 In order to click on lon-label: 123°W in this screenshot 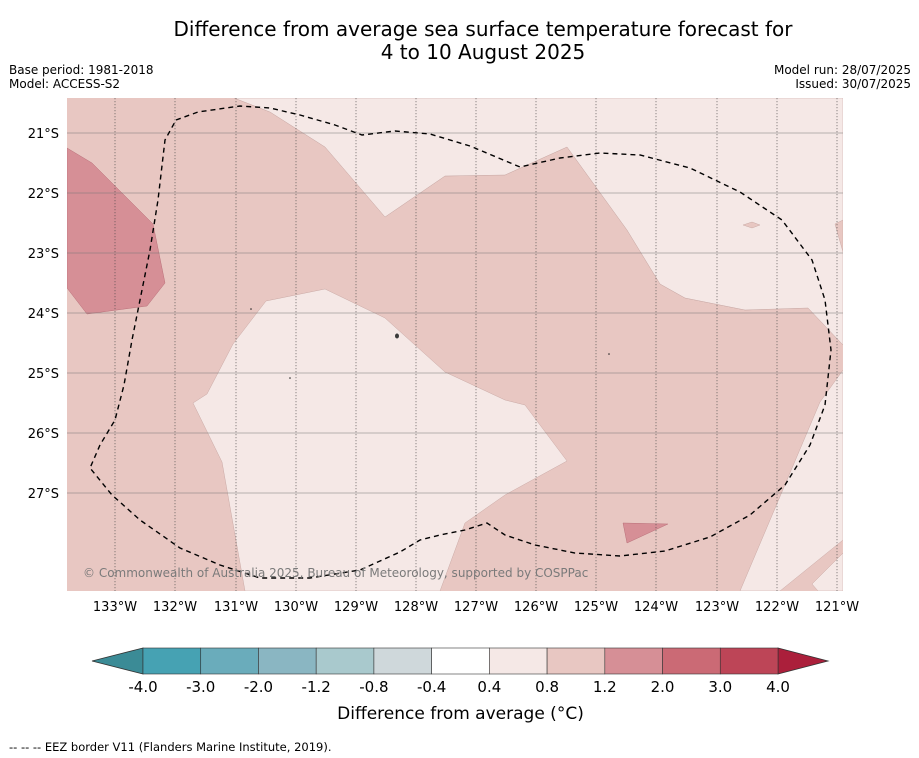, I will do `click(717, 607)`.